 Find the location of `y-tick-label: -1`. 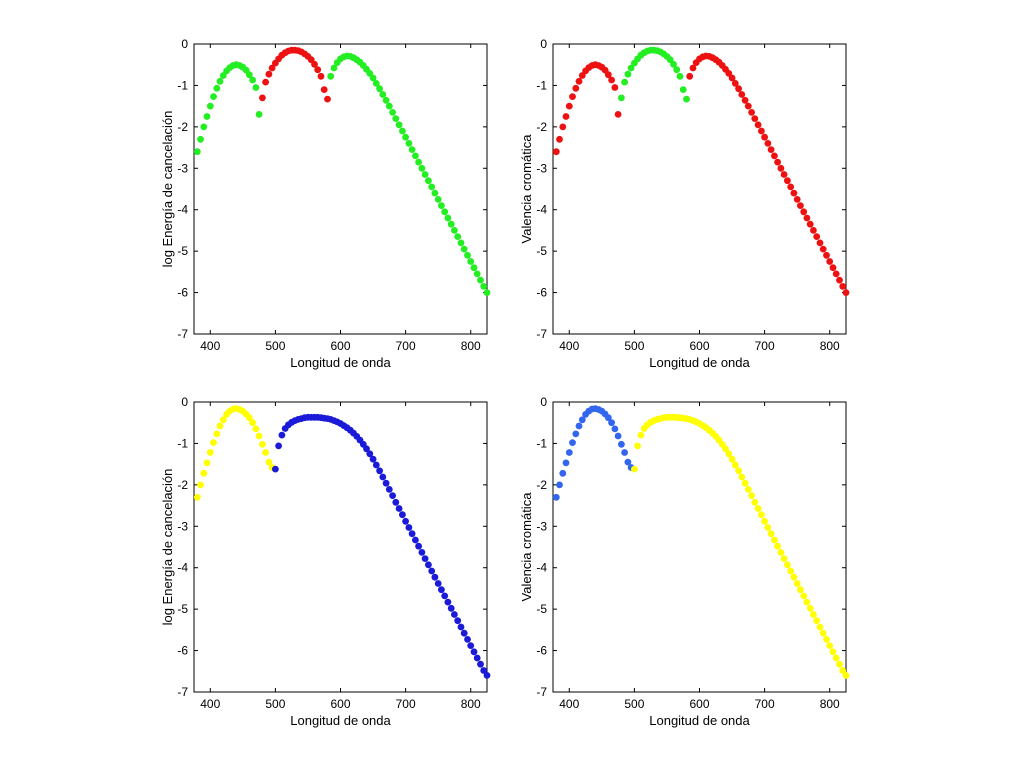

y-tick-label: -1 is located at coordinates (541, 443).